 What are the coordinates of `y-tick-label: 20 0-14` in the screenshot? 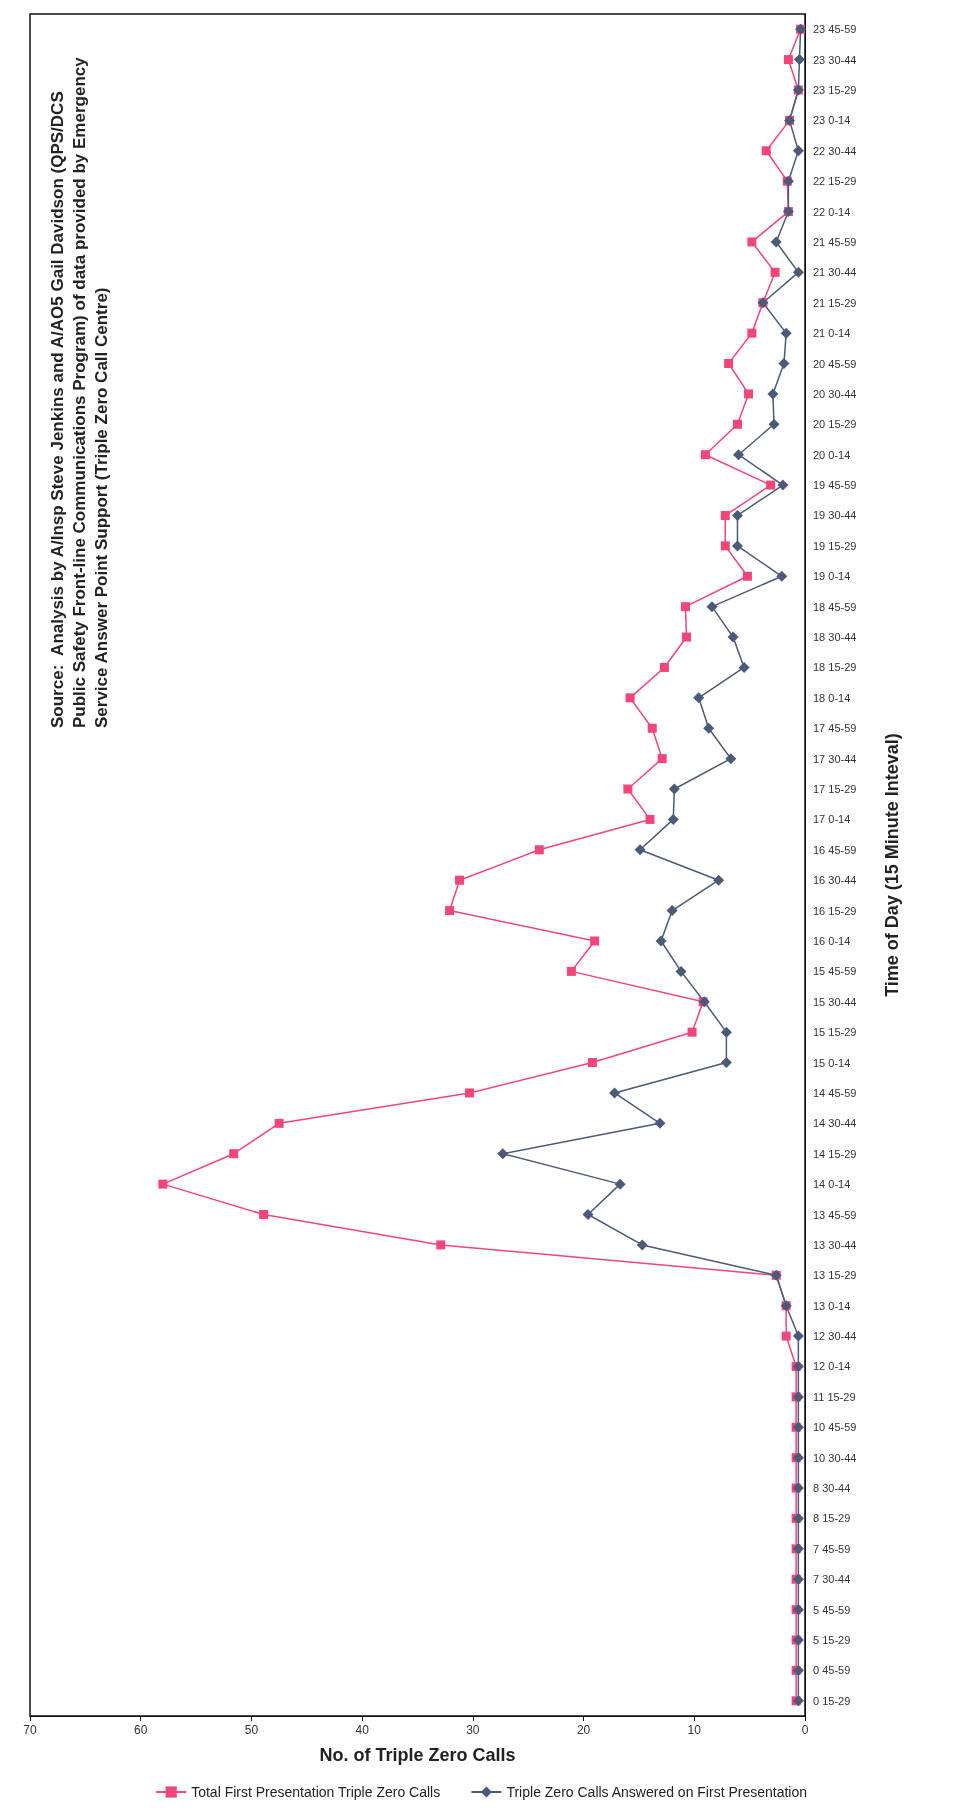 It's located at (832, 454).